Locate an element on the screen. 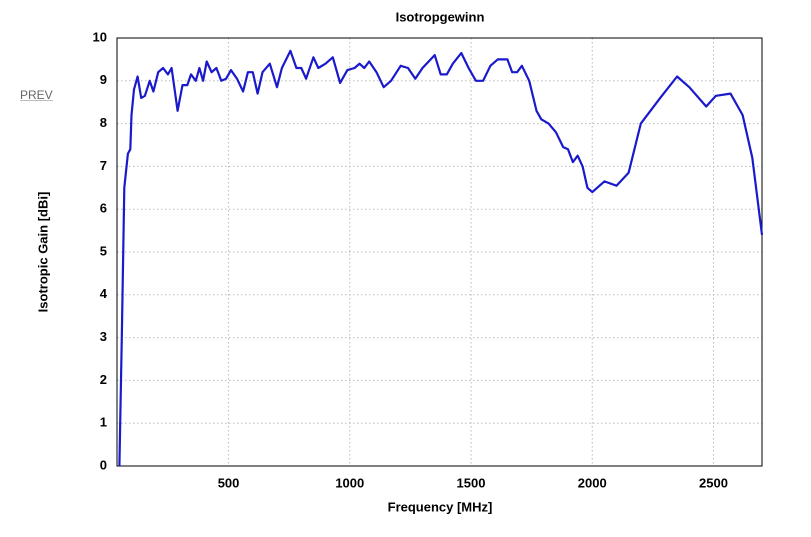  x-tick-label: 500 is located at coordinates (229, 482).